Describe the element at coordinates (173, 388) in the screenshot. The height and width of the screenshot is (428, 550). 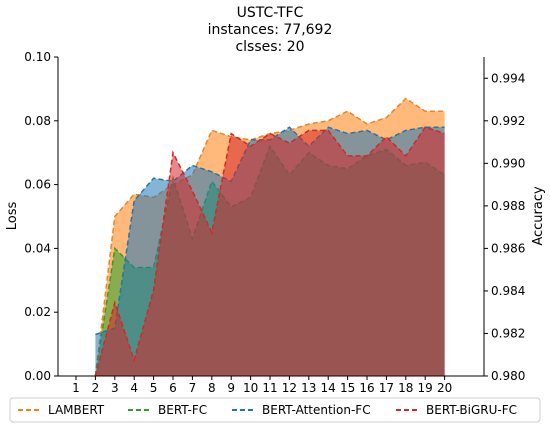
I see `x-tick-label: 6` at that location.